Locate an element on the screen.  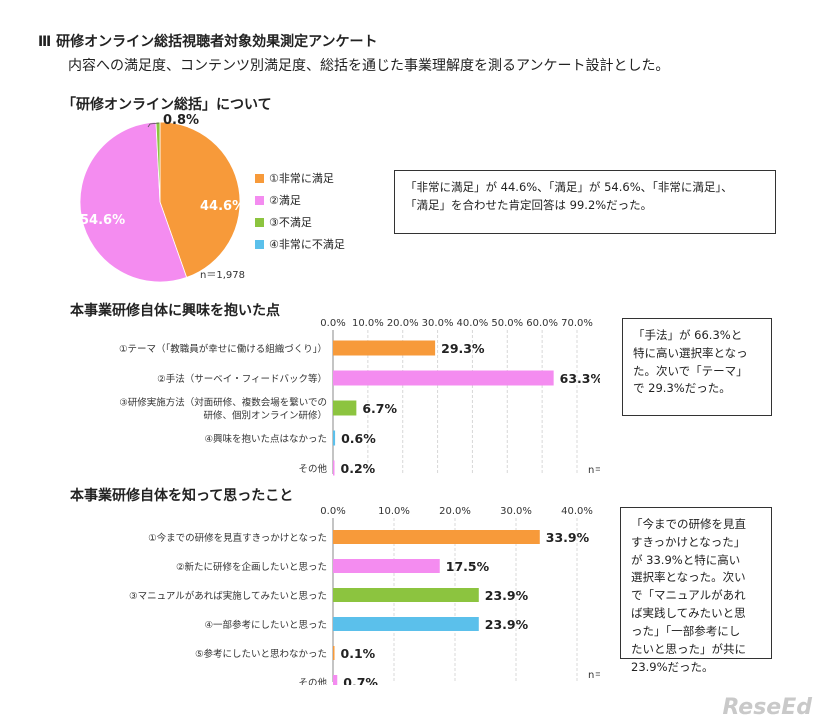
bar-value-label: 29.3% is located at coordinates (463, 348).